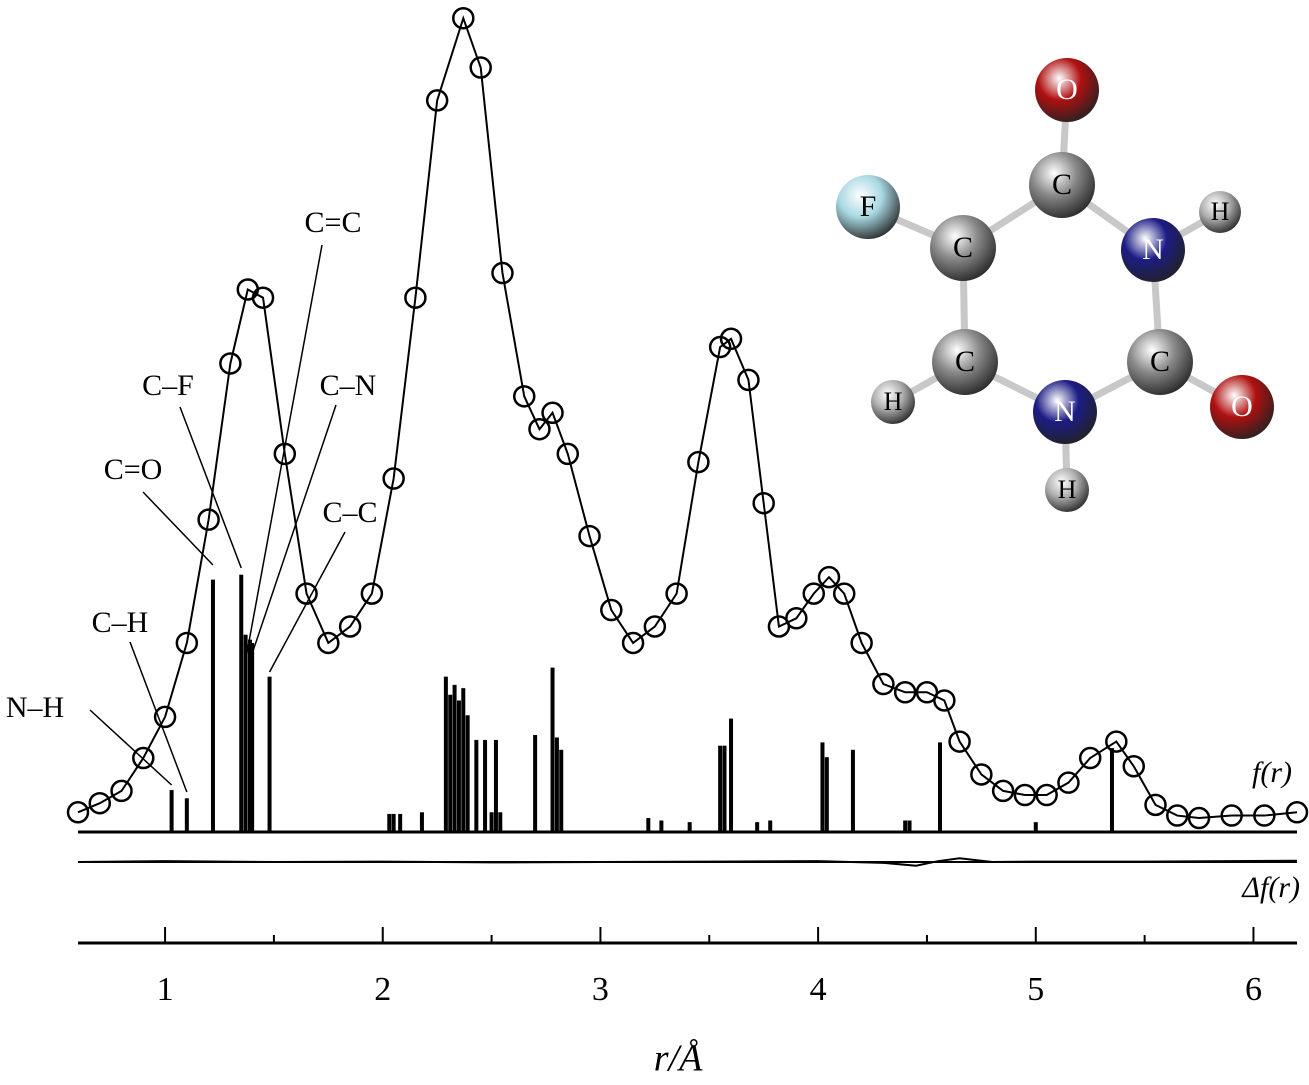 The image size is (1309, 1085). I want to click on x-axis-label: r/Å, so click(678, 1059).